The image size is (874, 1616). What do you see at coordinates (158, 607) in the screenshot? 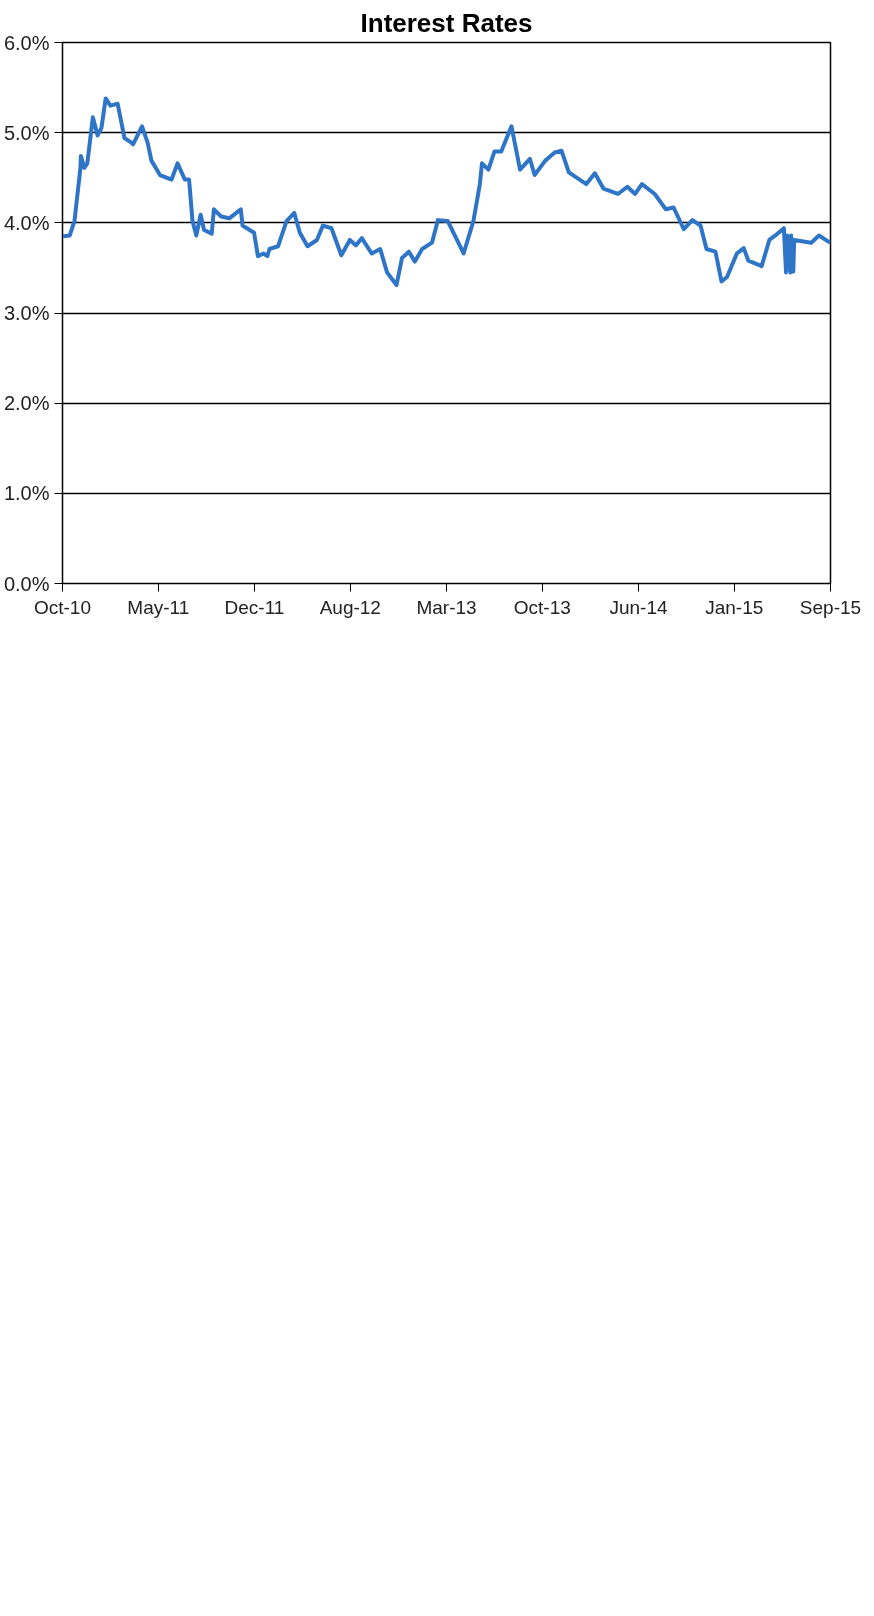
I see `x-tick-label: May-11` at bounding box center [158, 607].